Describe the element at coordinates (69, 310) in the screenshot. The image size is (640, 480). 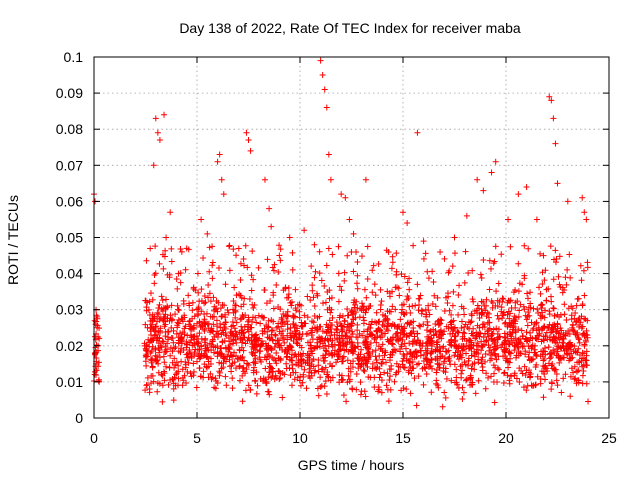
I see `y-tick-label: 0.03` at that location.